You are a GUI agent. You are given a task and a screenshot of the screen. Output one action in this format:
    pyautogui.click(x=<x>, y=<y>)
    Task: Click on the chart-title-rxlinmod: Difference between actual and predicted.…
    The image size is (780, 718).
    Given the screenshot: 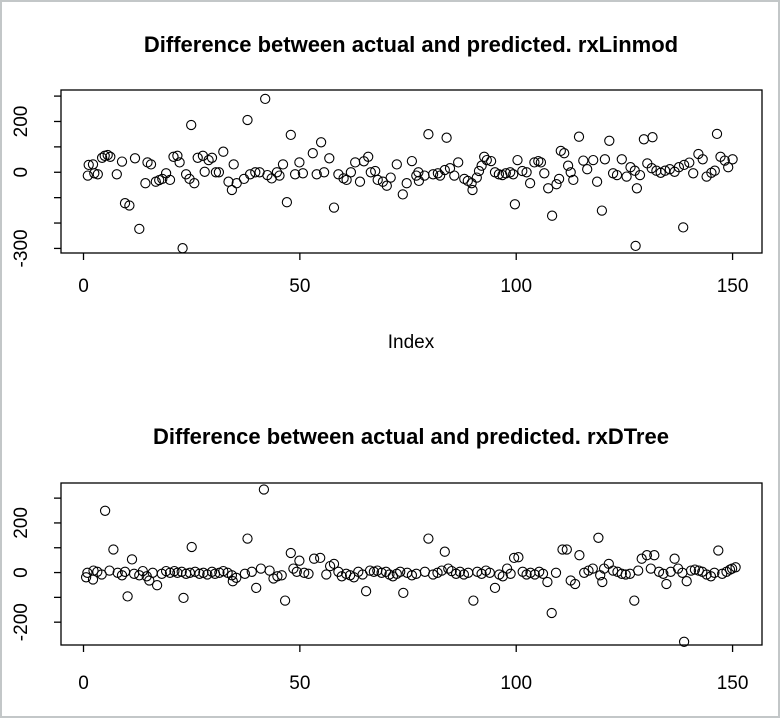 What is the action you would take?
    pyautogui.click(x=411, y=44)
    